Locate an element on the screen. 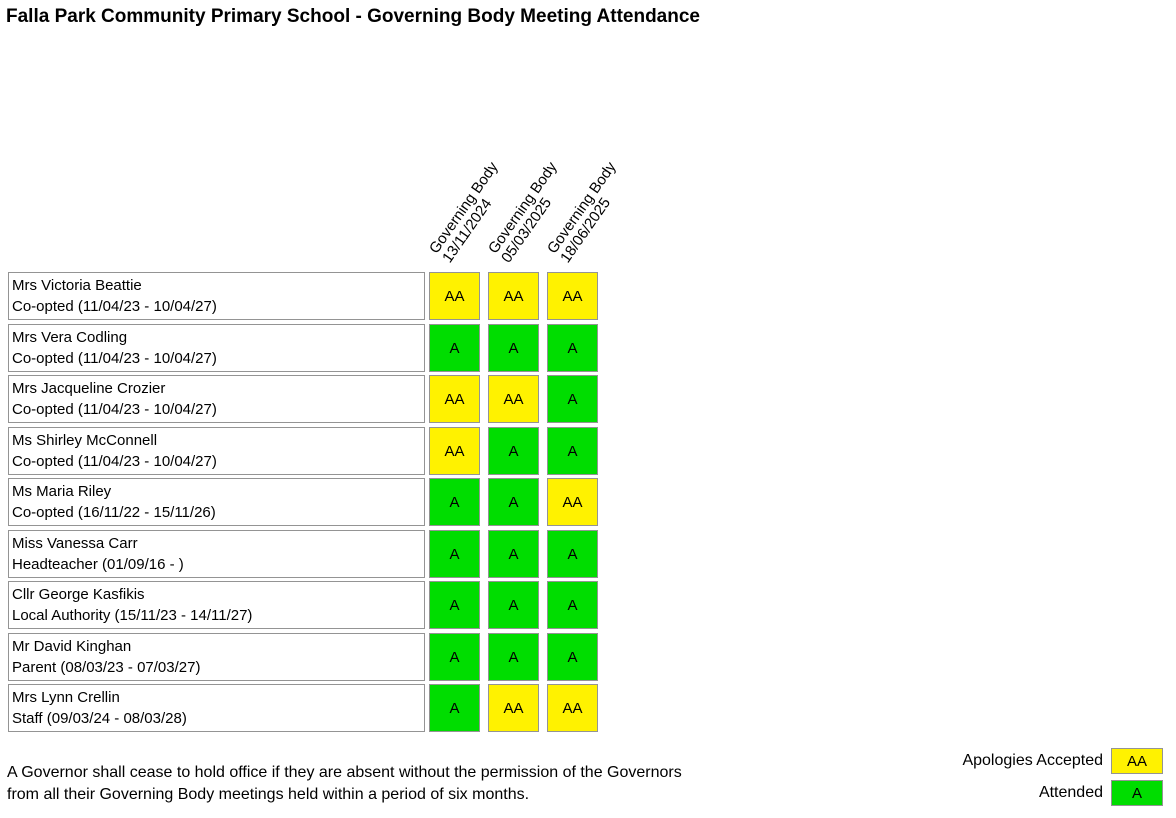 The image size is (1176, 818). governor-name: Cllr George Kasfikis is located at coordinates (78, 594).